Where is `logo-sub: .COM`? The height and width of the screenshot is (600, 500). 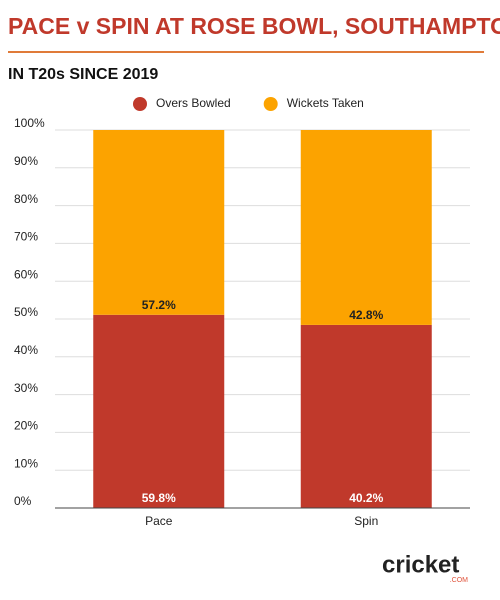
logo-sub: .COM is located at coordinates (459, 580).